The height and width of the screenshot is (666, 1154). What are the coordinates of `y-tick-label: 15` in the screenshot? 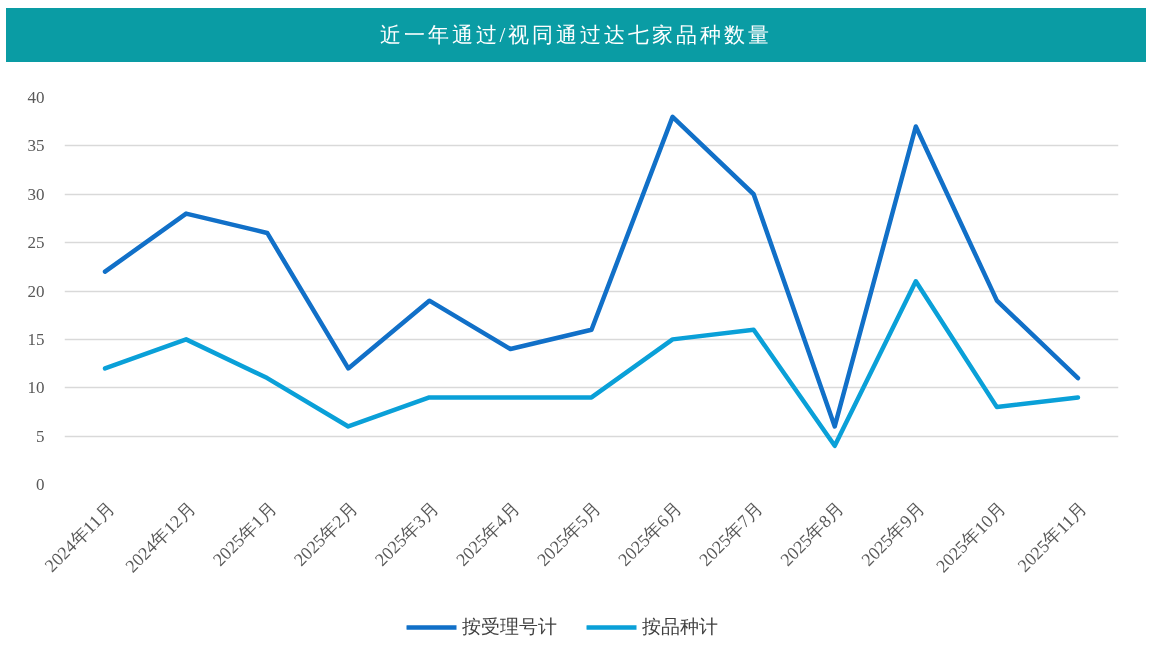 It's located at (36, 339).